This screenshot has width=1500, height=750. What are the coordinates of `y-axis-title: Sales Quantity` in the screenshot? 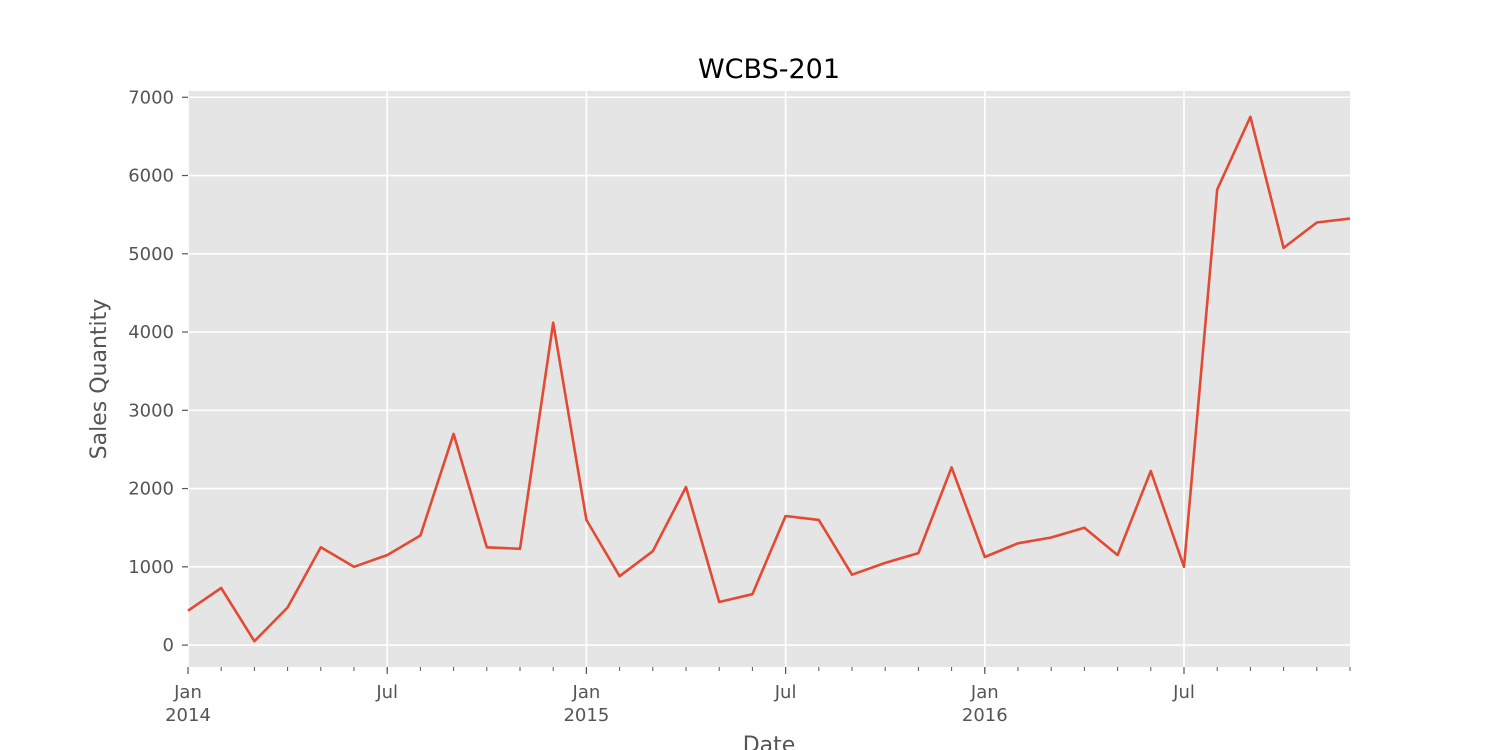 It's located at (99, 379).